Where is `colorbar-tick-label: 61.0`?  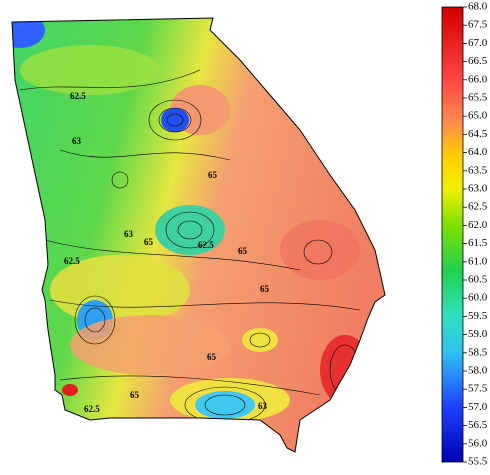
colorbar-tick-label: 61.0 is located at coordinates (478, 261).